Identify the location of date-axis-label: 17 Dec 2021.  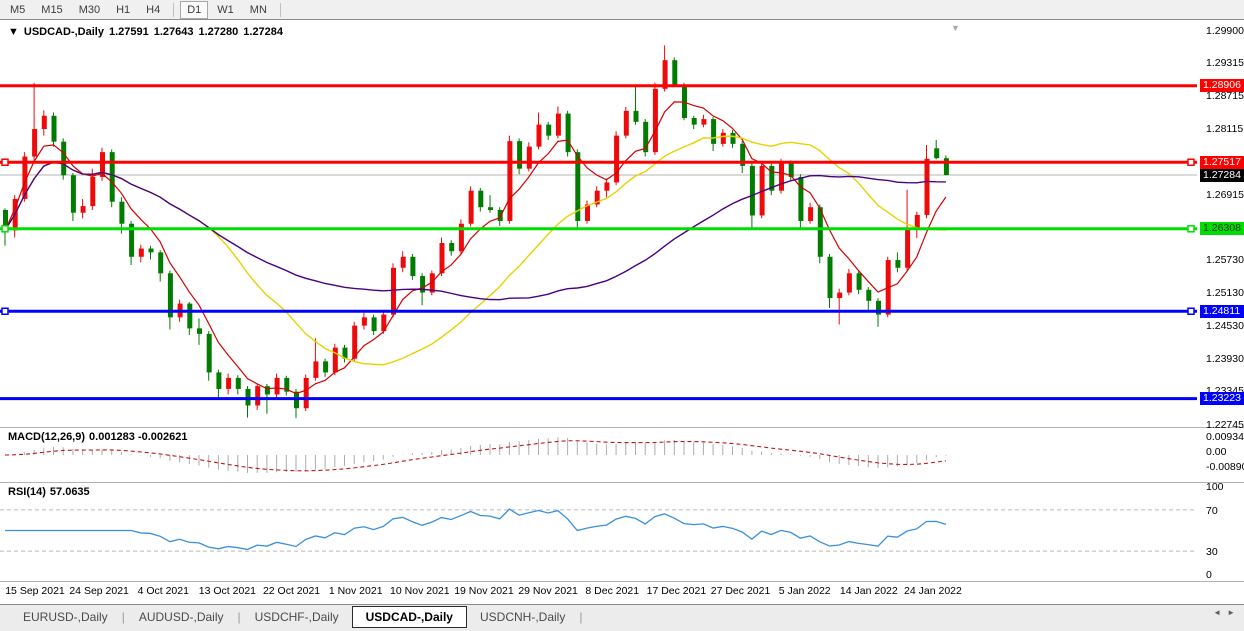
(676, 591).